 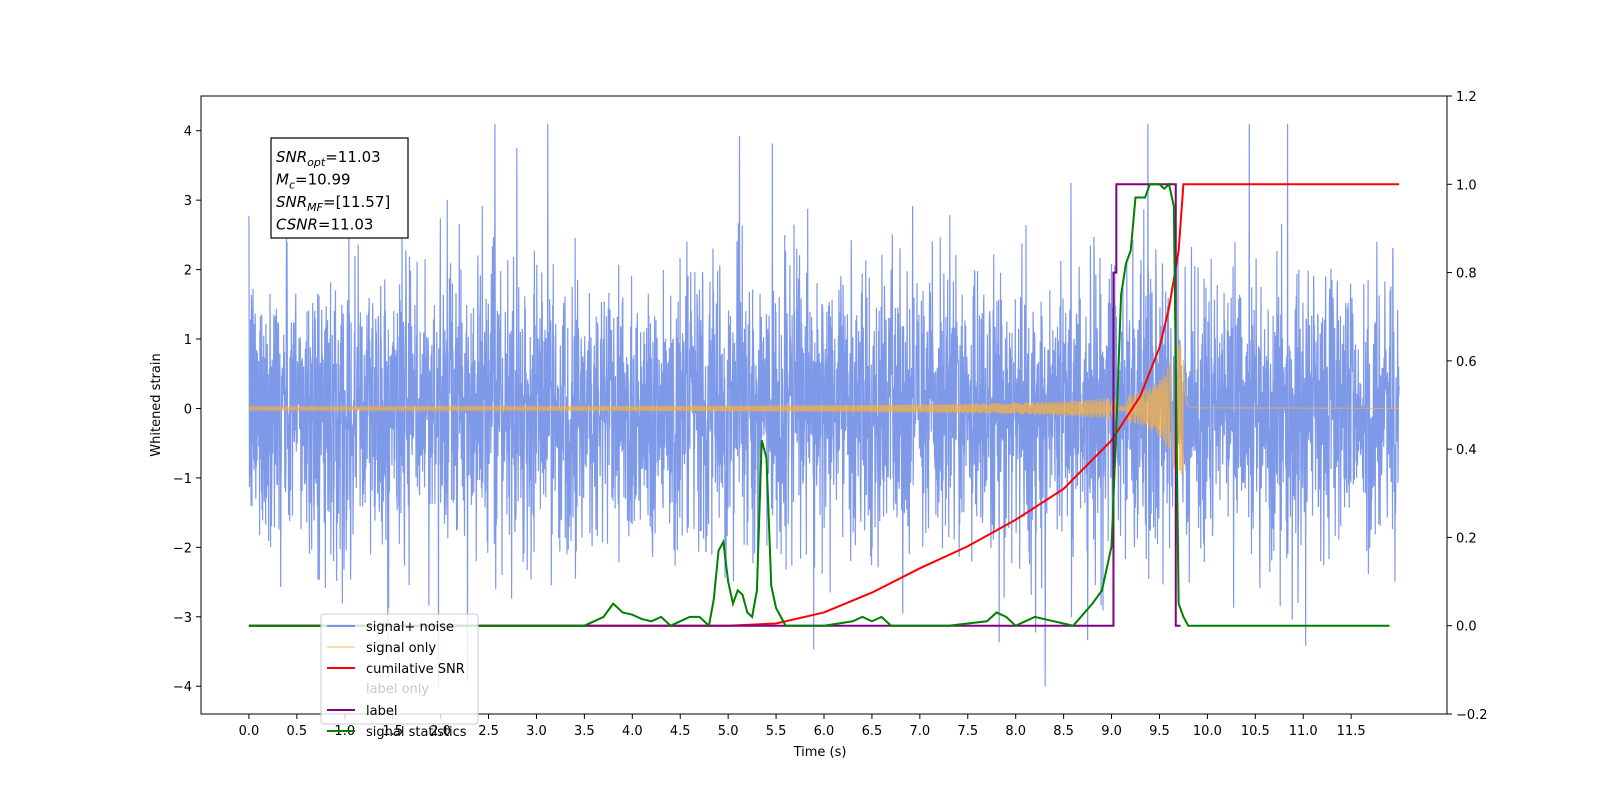 What do you see at coordinates (401, 648) in the screenshot?
I see `legend-label: signal only` at bounding box center [401, 648].